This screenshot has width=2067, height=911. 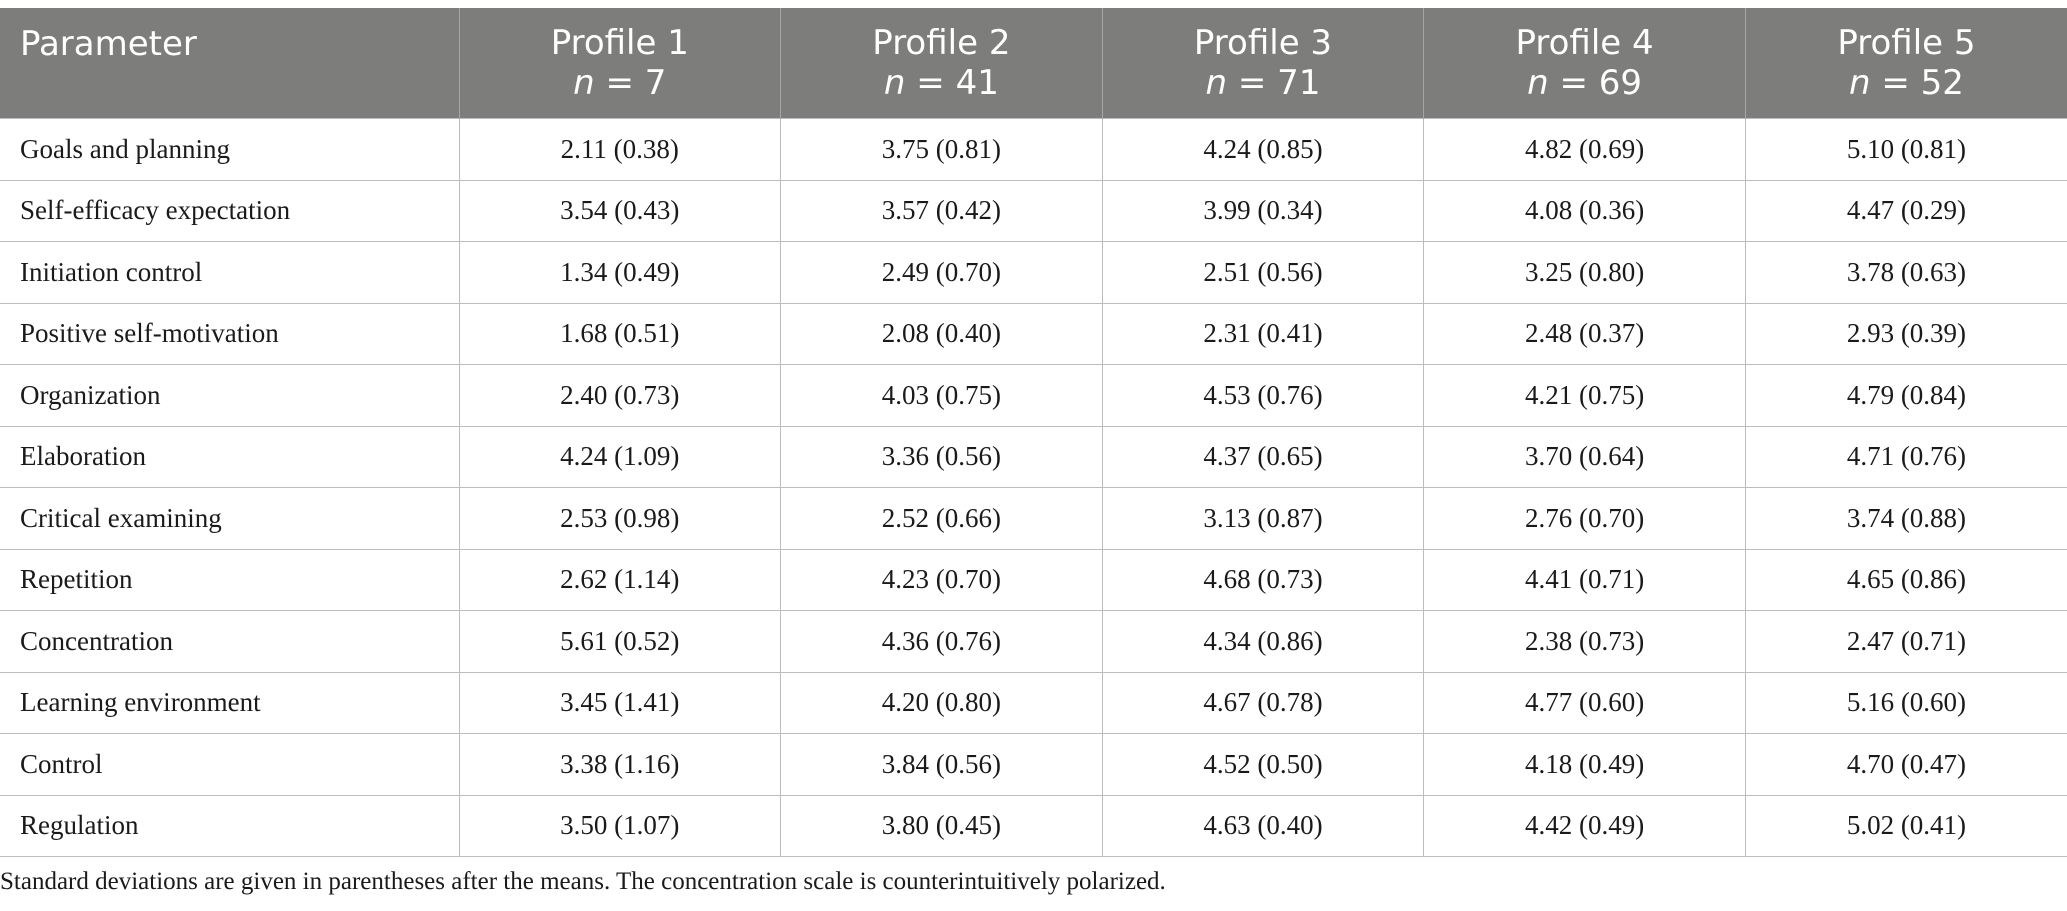 I want to click on profile-sample-size: n = 41, so click(x=941, y=83).